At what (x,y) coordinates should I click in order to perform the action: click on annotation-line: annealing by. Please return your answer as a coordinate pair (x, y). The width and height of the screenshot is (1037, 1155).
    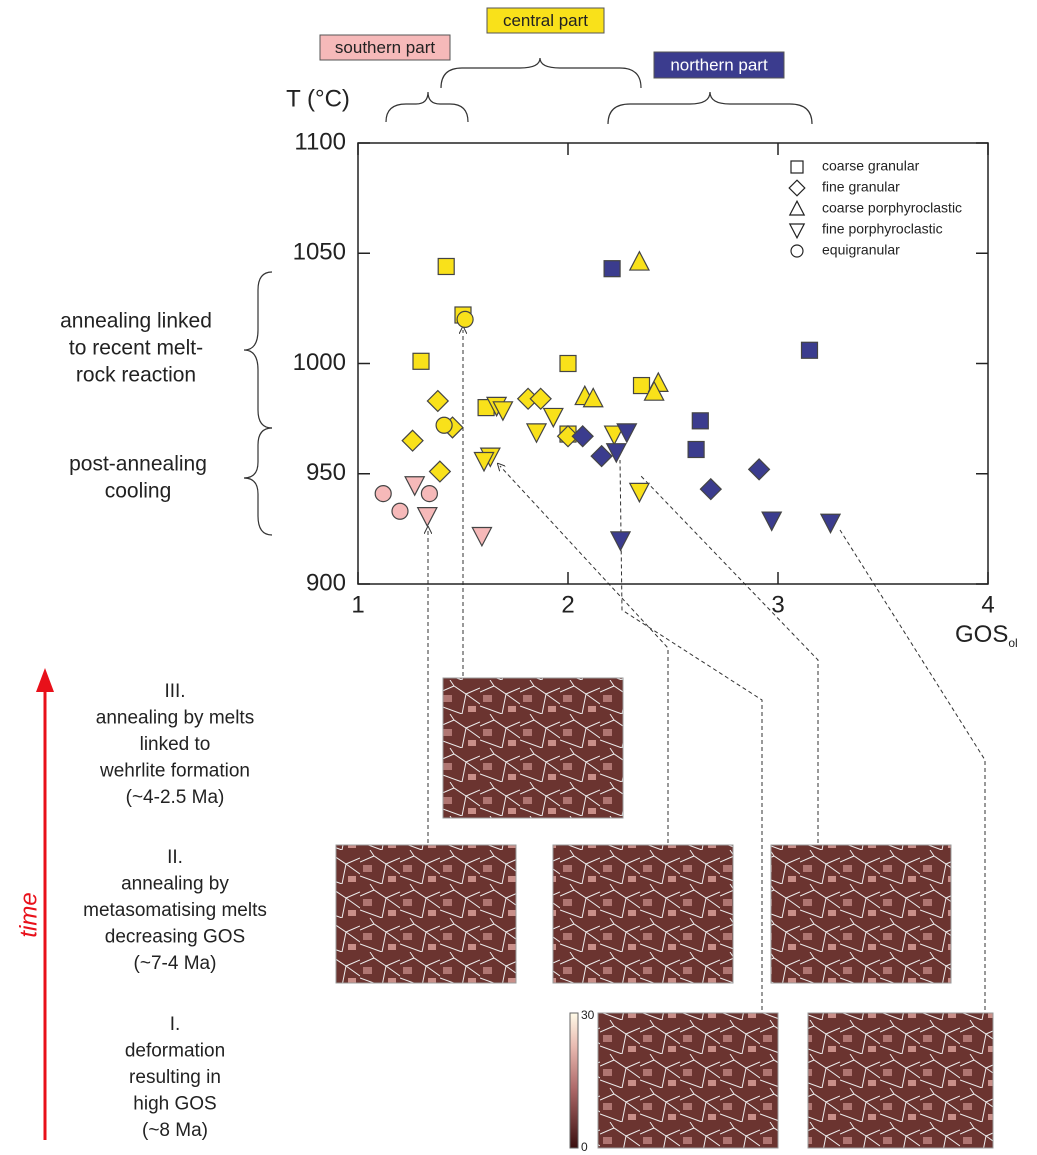
    Looking at the image, I should click on (175, 884).